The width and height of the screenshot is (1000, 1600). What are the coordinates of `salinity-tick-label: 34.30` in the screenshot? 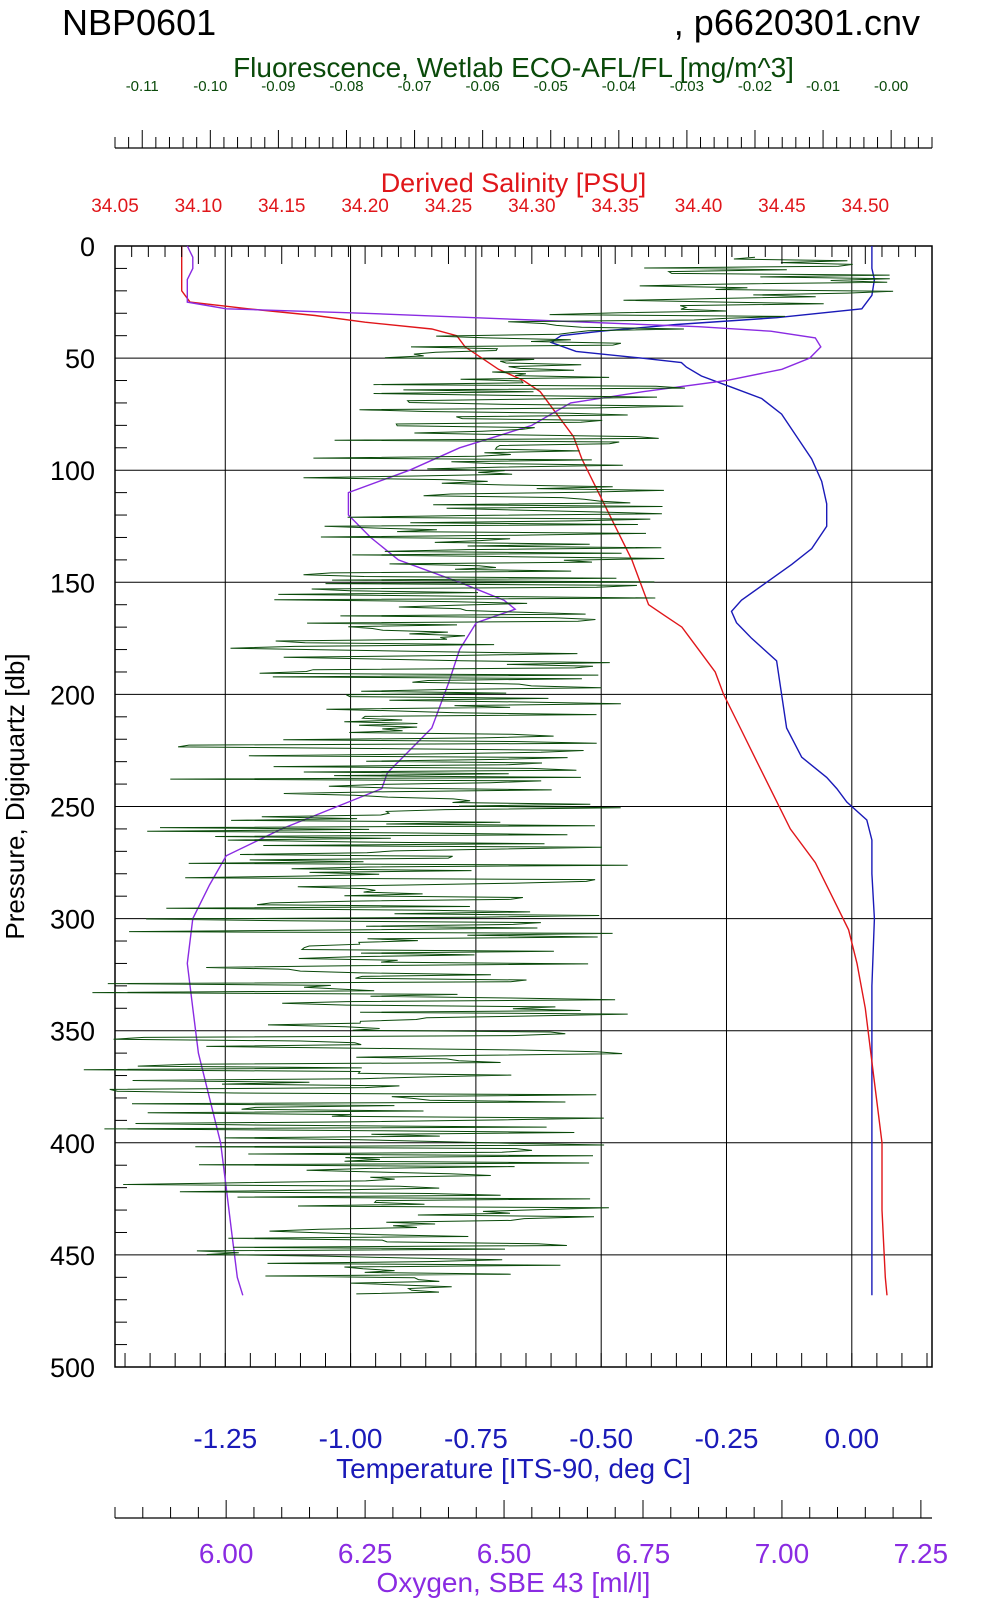 It's located at (532, 206).